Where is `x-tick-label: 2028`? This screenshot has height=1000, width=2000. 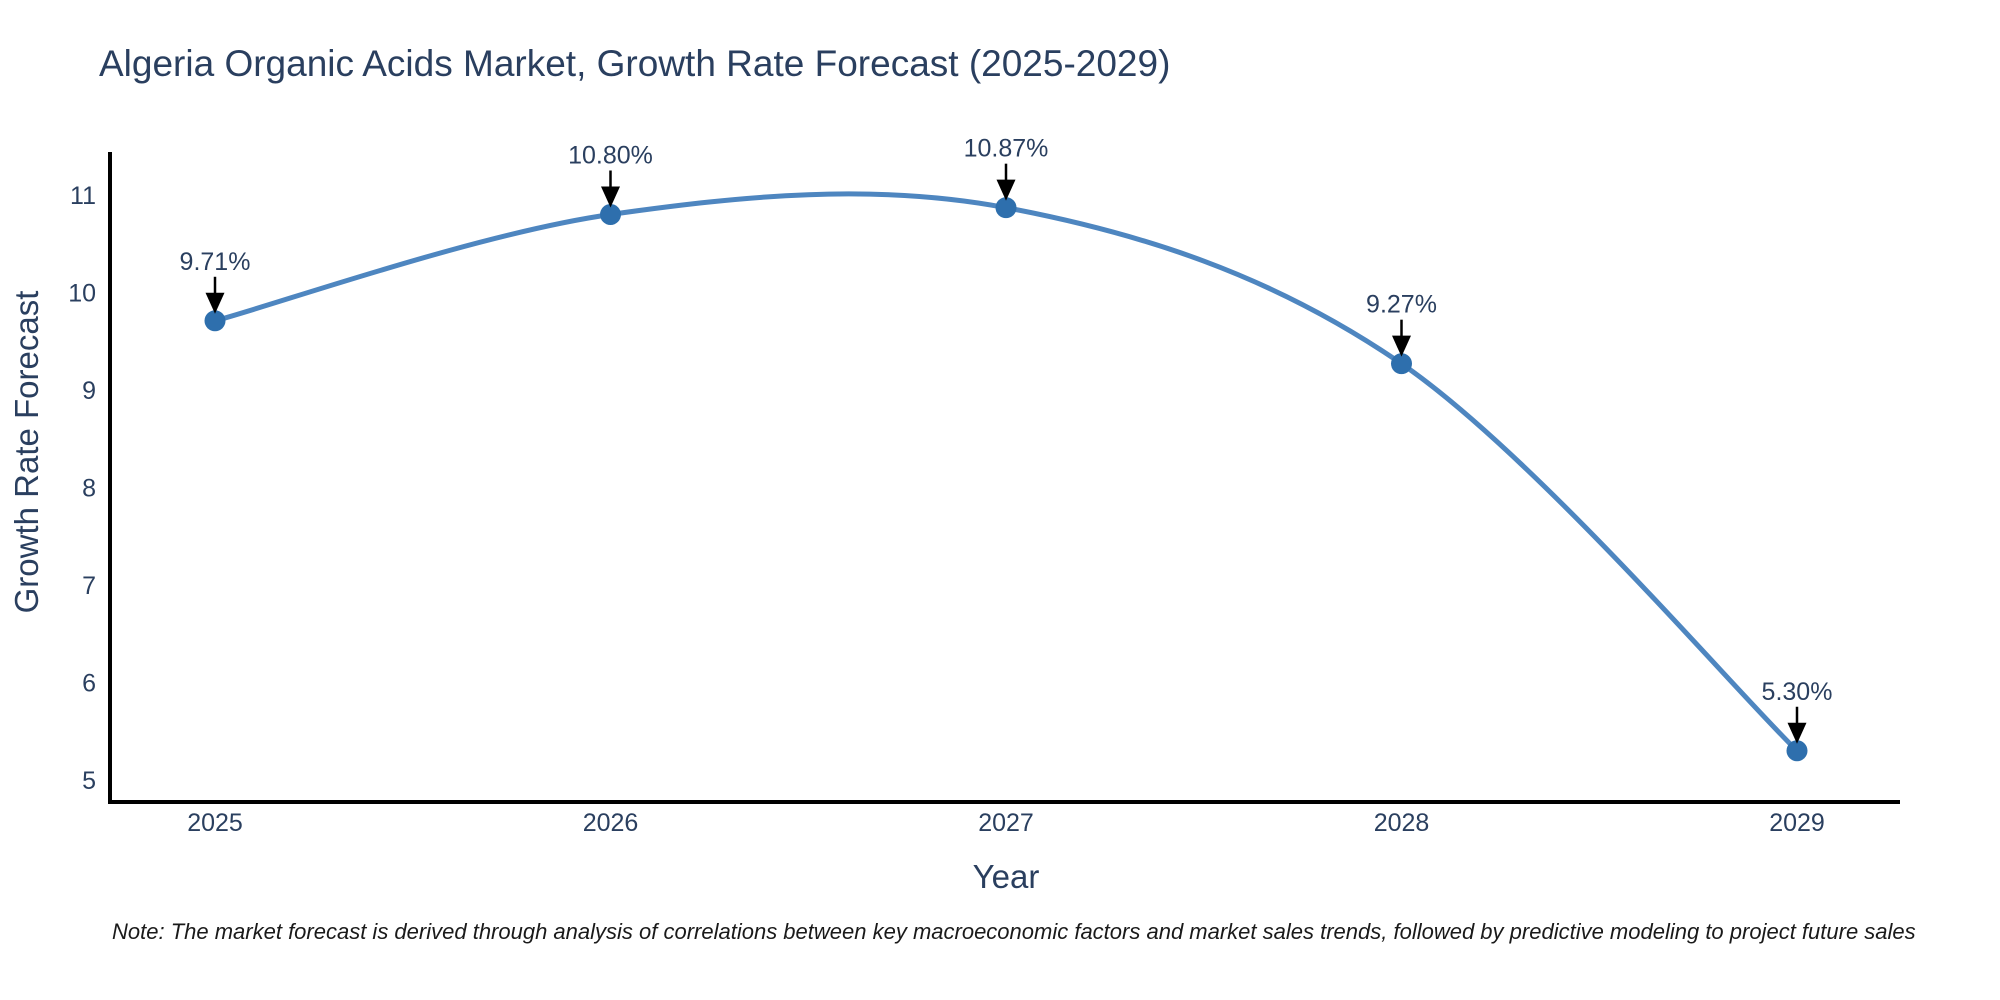
x-tick-label: 2028 is located at coordinates (1402, 823).